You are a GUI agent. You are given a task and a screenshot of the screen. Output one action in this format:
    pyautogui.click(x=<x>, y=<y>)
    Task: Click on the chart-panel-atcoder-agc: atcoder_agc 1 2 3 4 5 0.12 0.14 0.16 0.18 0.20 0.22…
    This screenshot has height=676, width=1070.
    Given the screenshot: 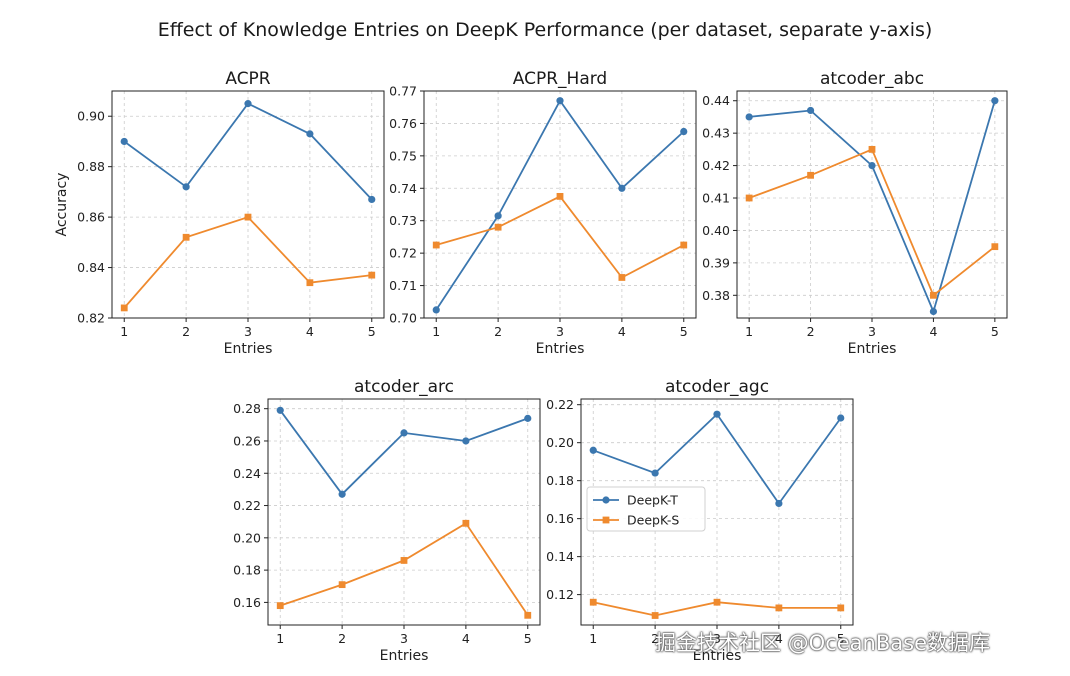 What is the action you would take?
    pyautogui.click(x=700, y=520)
    